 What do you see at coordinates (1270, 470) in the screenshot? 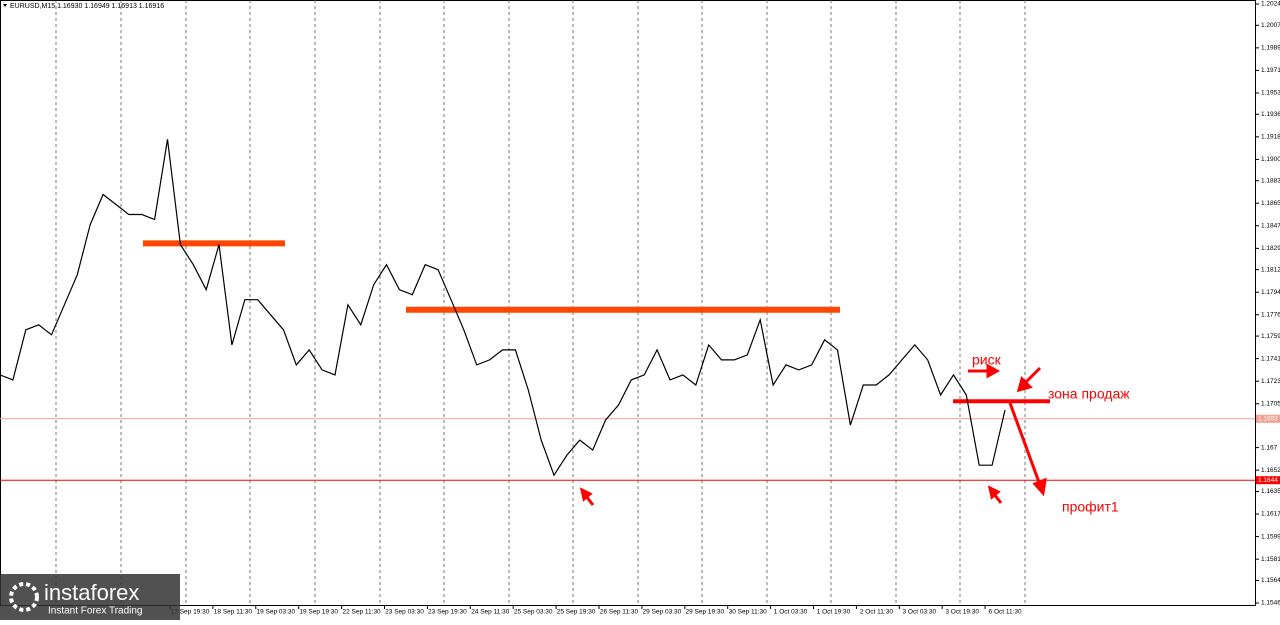
I see `y-tick-label: 1.1652` at bounding box center [1270, 470].